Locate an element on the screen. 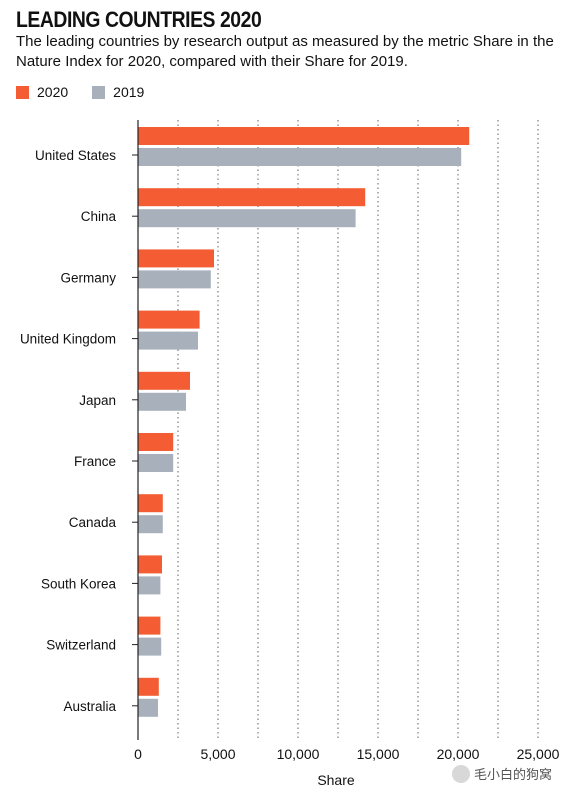 The height and width of the screenshot is (800, 577). category-label: United States is located at coordinates (75, 155).